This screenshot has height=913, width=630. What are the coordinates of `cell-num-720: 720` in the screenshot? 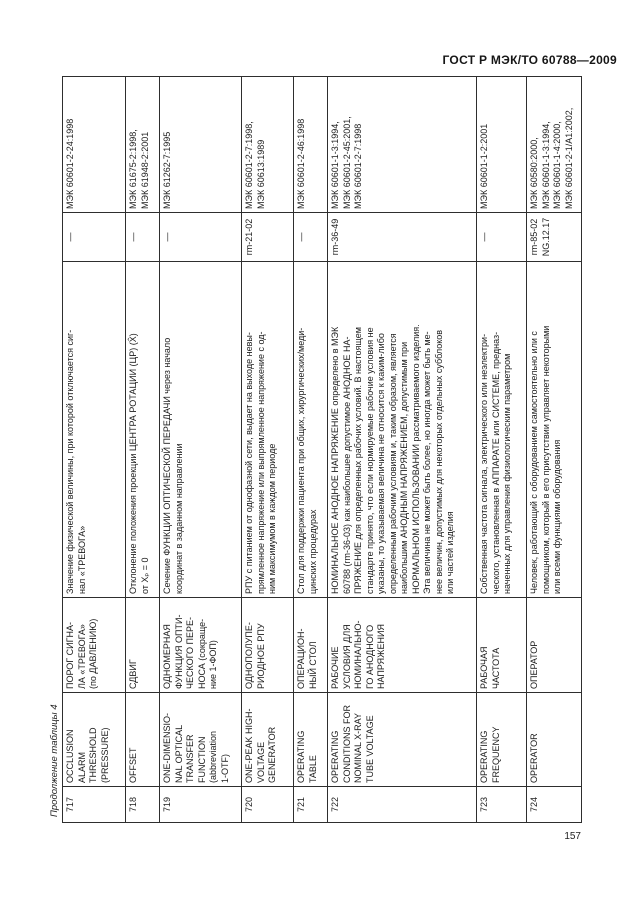 It's located at (267, 804).